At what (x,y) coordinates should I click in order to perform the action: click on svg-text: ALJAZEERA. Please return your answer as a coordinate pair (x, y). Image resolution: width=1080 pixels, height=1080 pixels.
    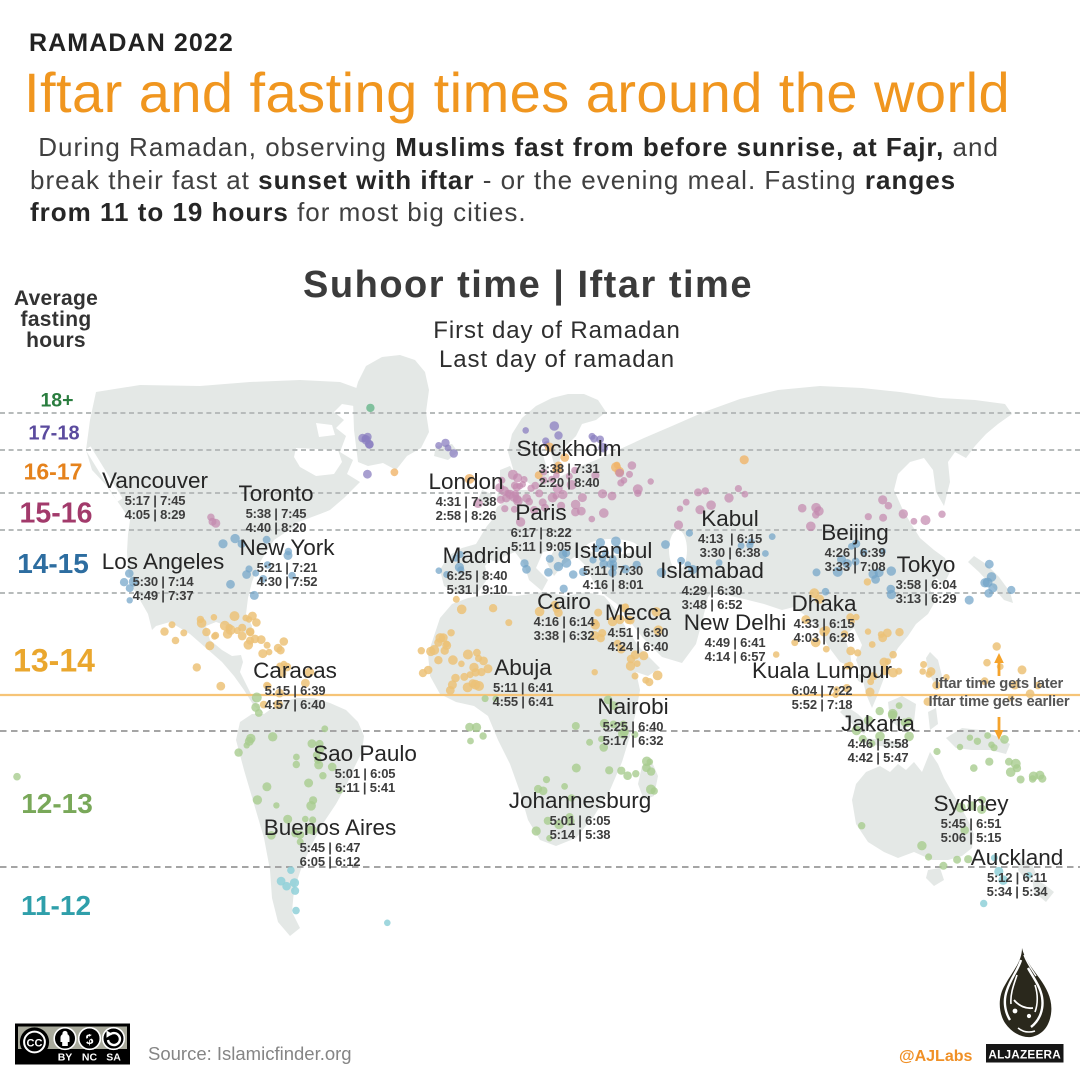
    Looking at the image, I should click on (1024, 1055).